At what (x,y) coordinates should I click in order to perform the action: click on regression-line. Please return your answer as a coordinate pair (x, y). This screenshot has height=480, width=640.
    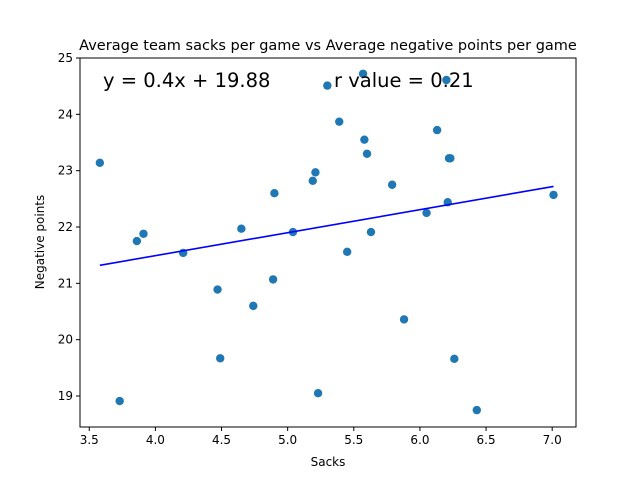
    Looking at the image, I should click on (326, 226).